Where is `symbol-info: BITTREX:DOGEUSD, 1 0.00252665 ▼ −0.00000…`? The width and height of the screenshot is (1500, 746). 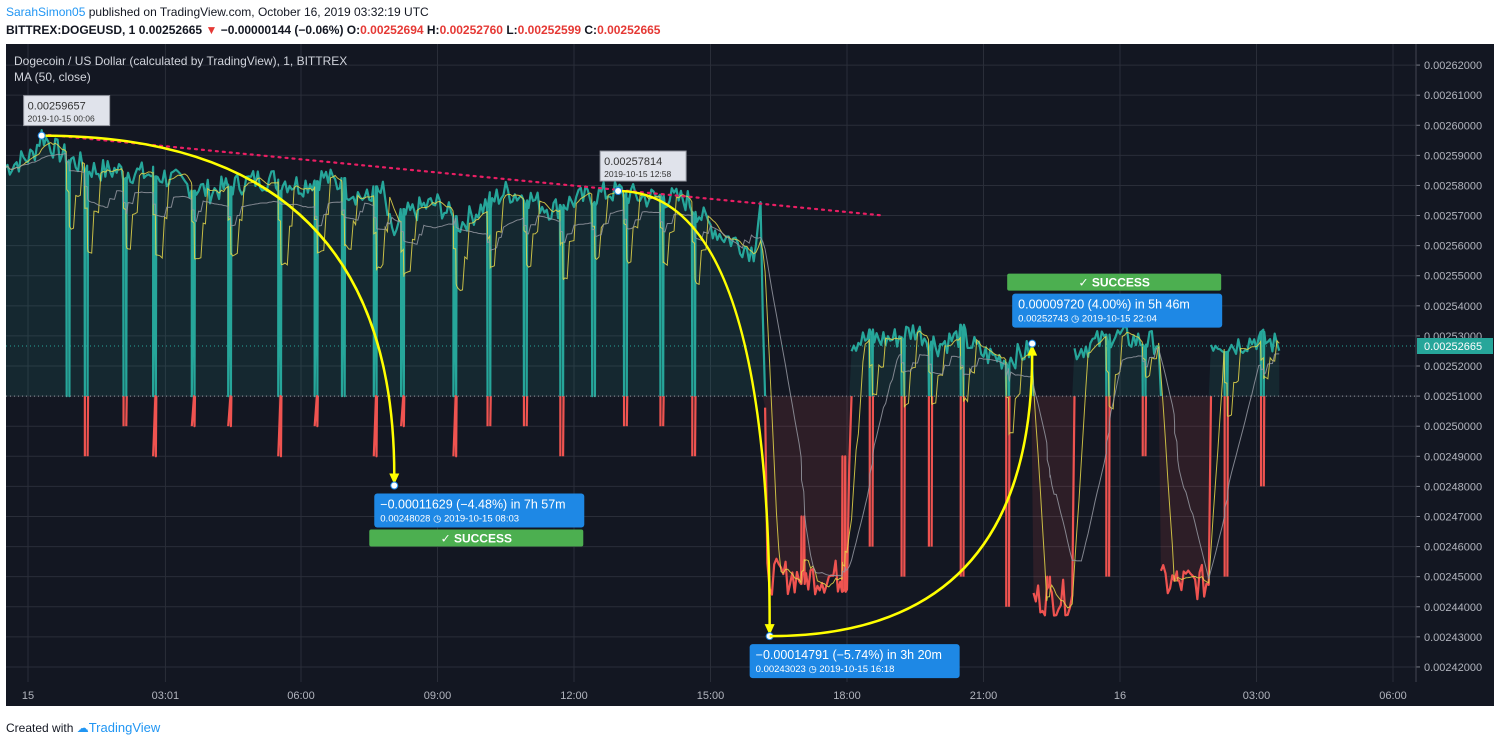
symbol-info: BITTREX:DOGEUSD, 1 0.00252665 ▼ −0.00000… is located at coordinates (333, 30).